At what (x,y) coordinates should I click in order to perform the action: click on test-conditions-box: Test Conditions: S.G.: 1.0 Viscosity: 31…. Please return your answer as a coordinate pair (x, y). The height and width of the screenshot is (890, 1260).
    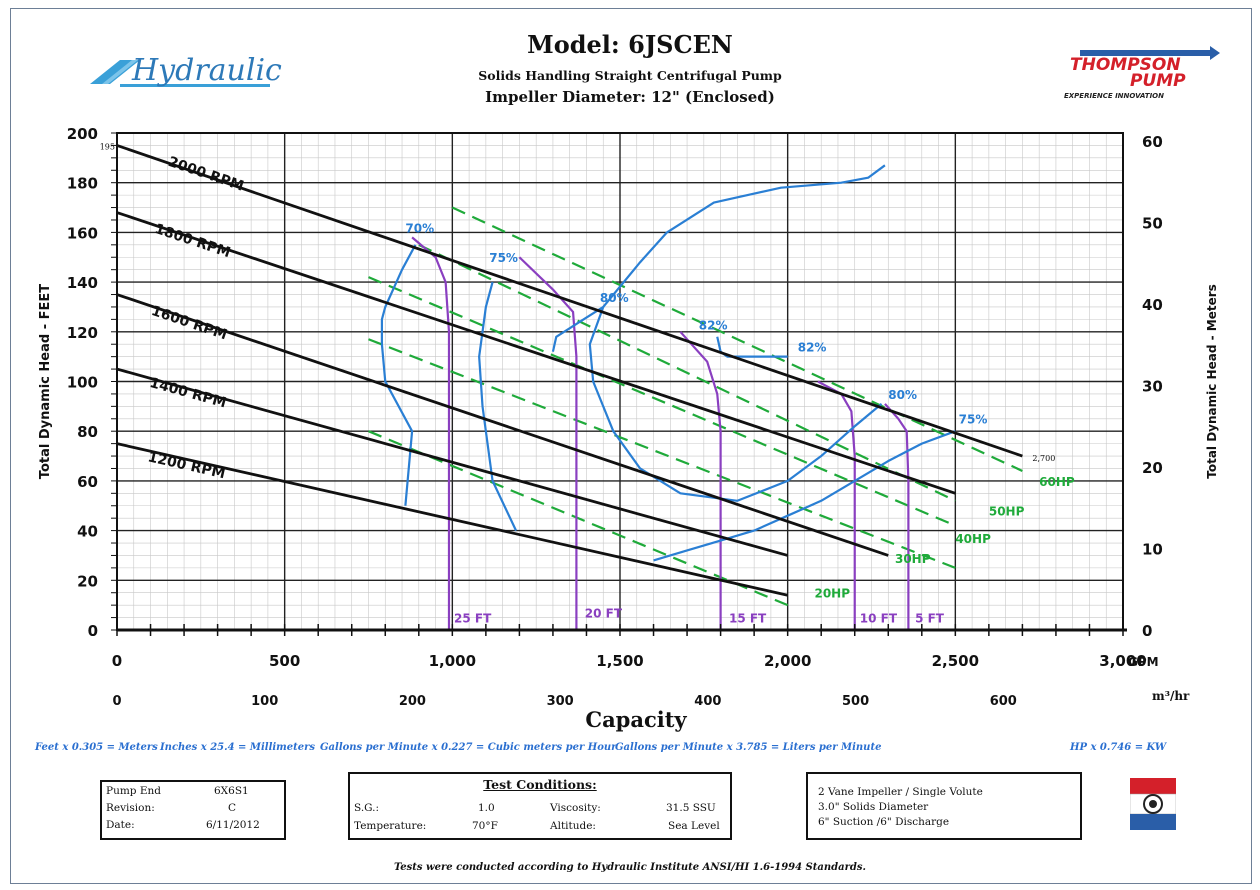
    Looking at the image, I should click on (540, 806).